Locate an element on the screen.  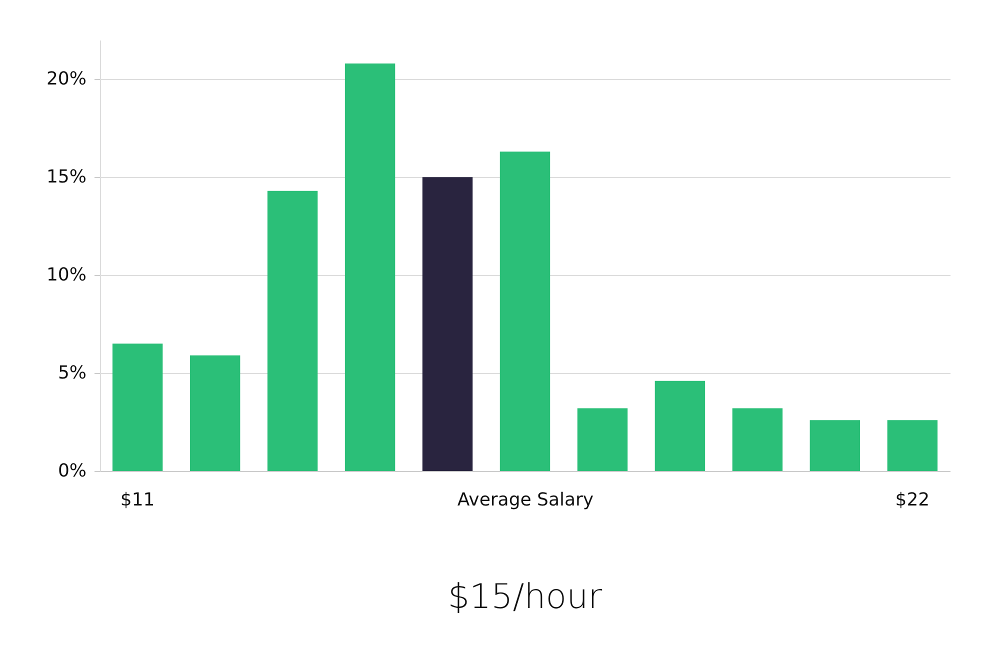
y-tick-label: 5% is located at coordinates (72, 373).